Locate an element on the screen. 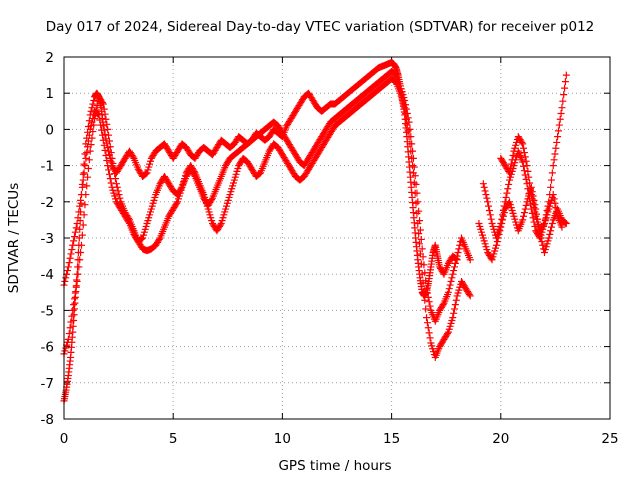 The height and width of the screenshot is (480, 640). y-tick-label: 0 is located at coordinates (49, 130).